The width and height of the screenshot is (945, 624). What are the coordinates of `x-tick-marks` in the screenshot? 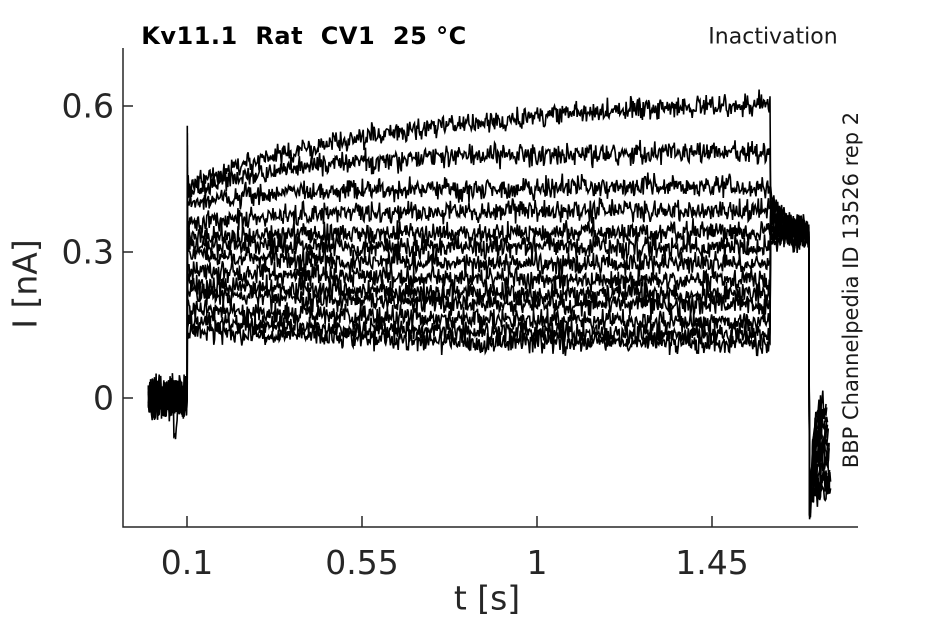 It's located at (449, 521).